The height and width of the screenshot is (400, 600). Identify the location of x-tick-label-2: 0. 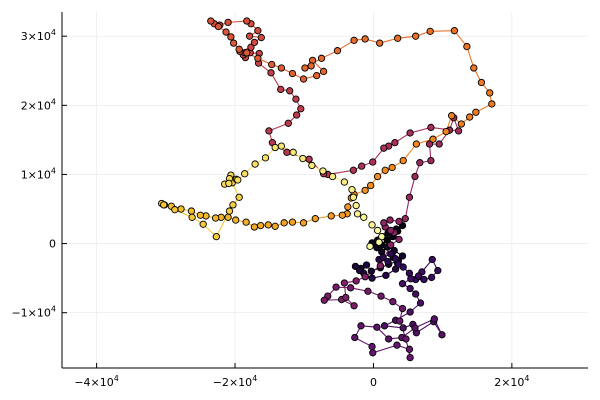
(373, 382).